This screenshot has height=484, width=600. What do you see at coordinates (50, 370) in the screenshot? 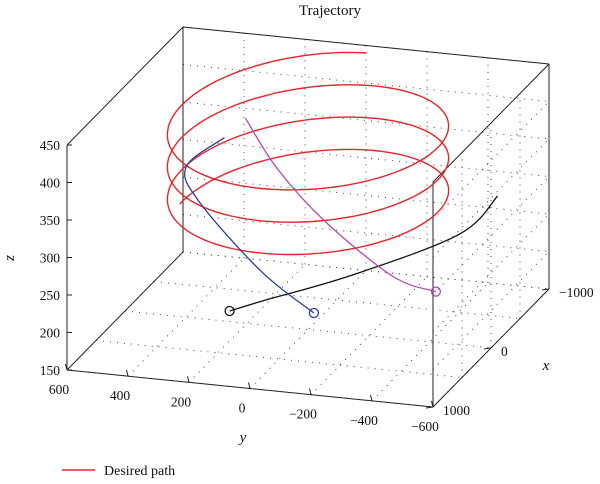
I see `z-tick-label: 150` at bounding box center [50, 370].